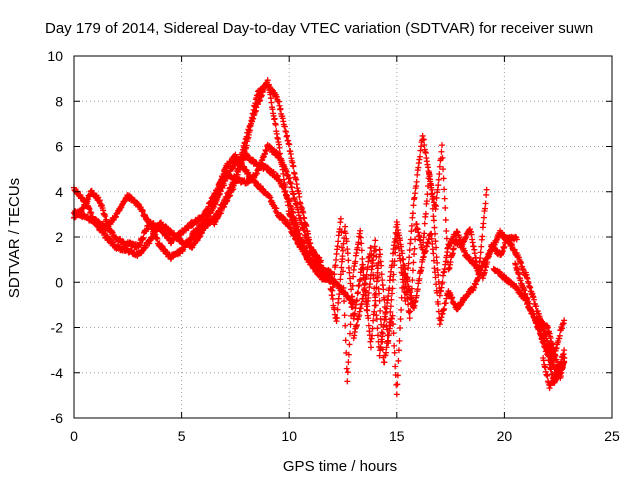 The width and height of the screenshot is (640, 480). What do you see at coordinates (59, 147) in the screenshot?
I see `y-tick-label: 6` at bounding box center [59, 147].